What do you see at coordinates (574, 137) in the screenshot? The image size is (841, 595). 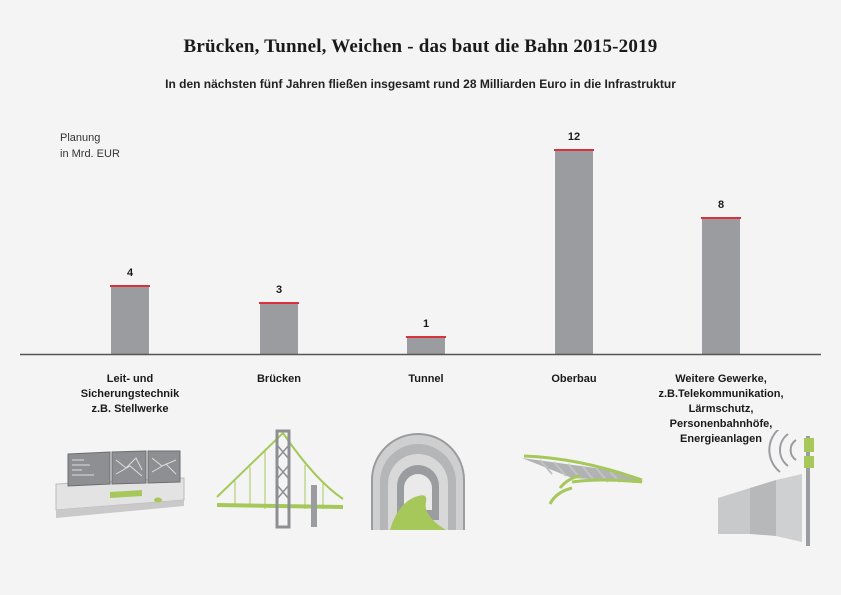 I see `data-label-3: 12` at bounding box center [574, 137].